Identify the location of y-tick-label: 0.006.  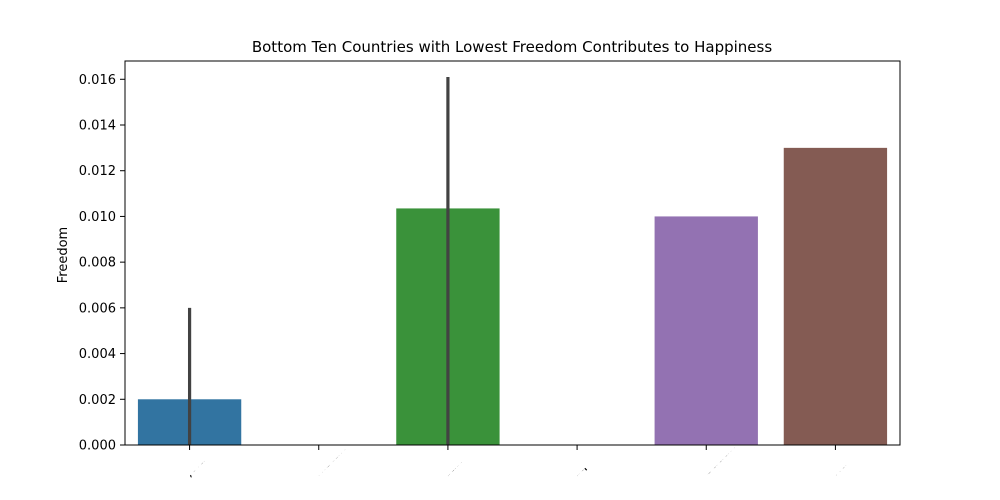
(97, 308).